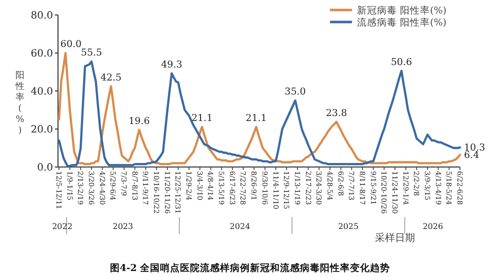 The width and height of the screenshot is (500, 277). What do you see at coordinates (45, 168) in the screenshot?
I see `y-tick-label: 0.0` at bounding box center [45, 168].